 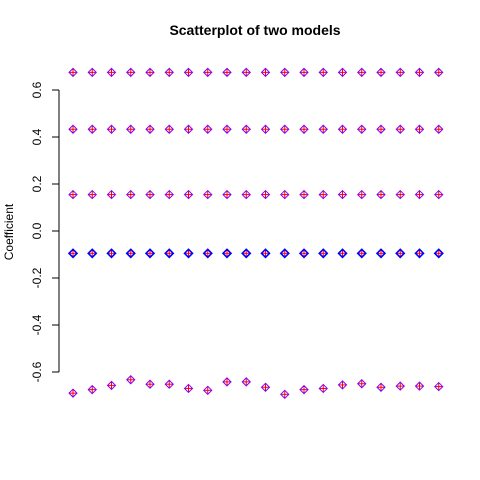 What do you see at coordinates (254, 30) in the screenshot?
I see `chart-title: Scatterplot of two models` at bounding box center [254, 30].